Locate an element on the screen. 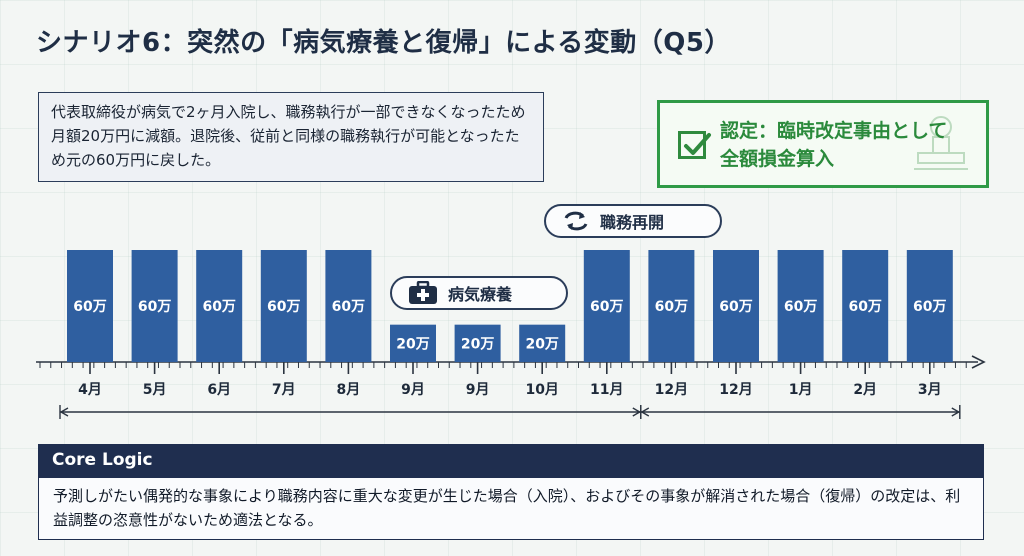 The image size is (1024, 556). stamp-line-2: 全額損金算入 is located at coordinates (777, 159).